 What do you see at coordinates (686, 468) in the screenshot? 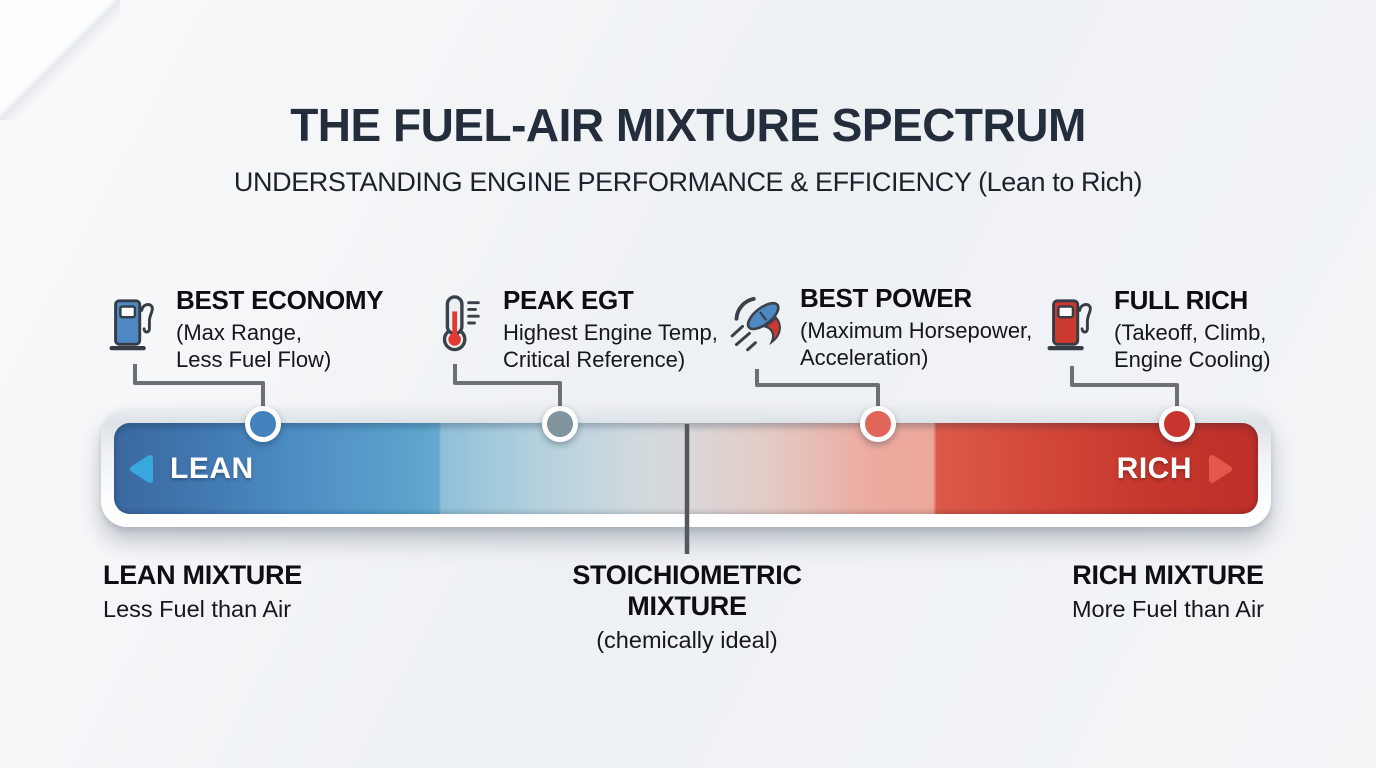
I see `spectrum-gradient: LEAN RICH` at bounding box center [686, 468].